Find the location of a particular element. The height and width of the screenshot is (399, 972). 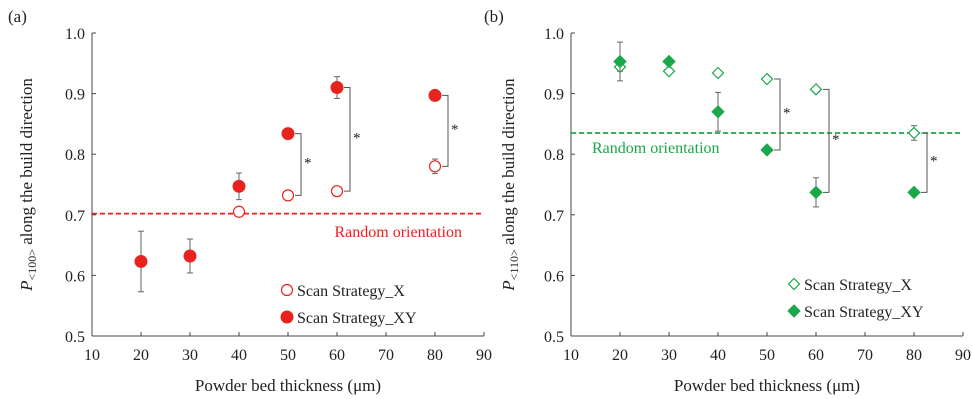

y-axis-title-subscript: <100> is located at coordinates (32, 265).